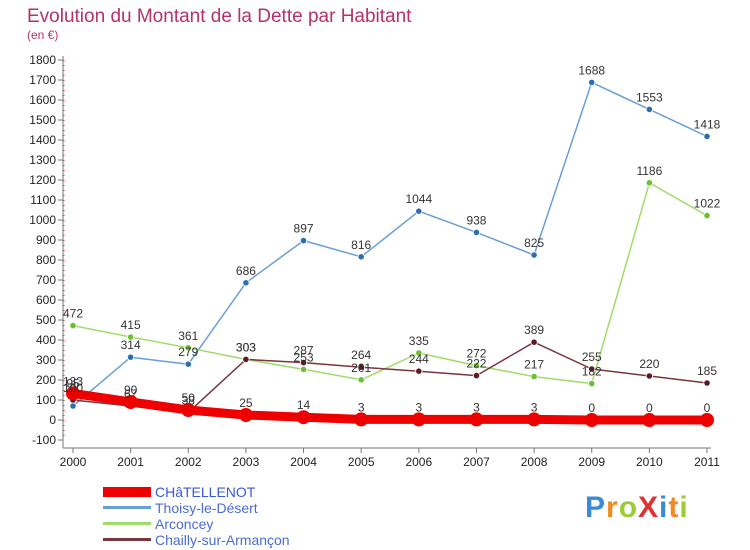 The height and width of the screenshot is (550, 750). What do you see at coordinates (131, 390) in the screenshot?
I see `data-label: 90` at bounding box center [131, 390].